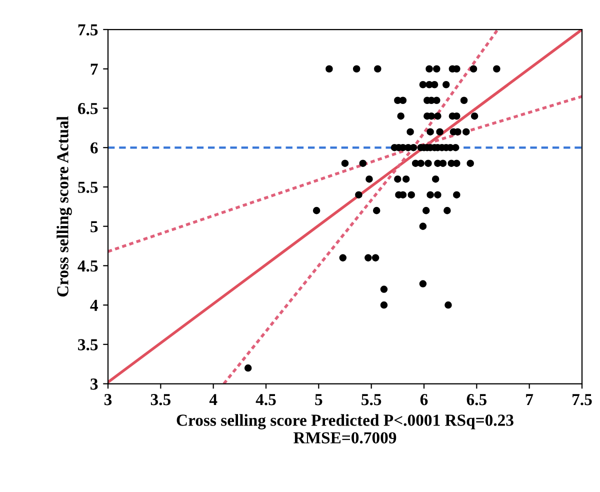  I want to click on x-tick-label: 7.5, so click(582, 400).